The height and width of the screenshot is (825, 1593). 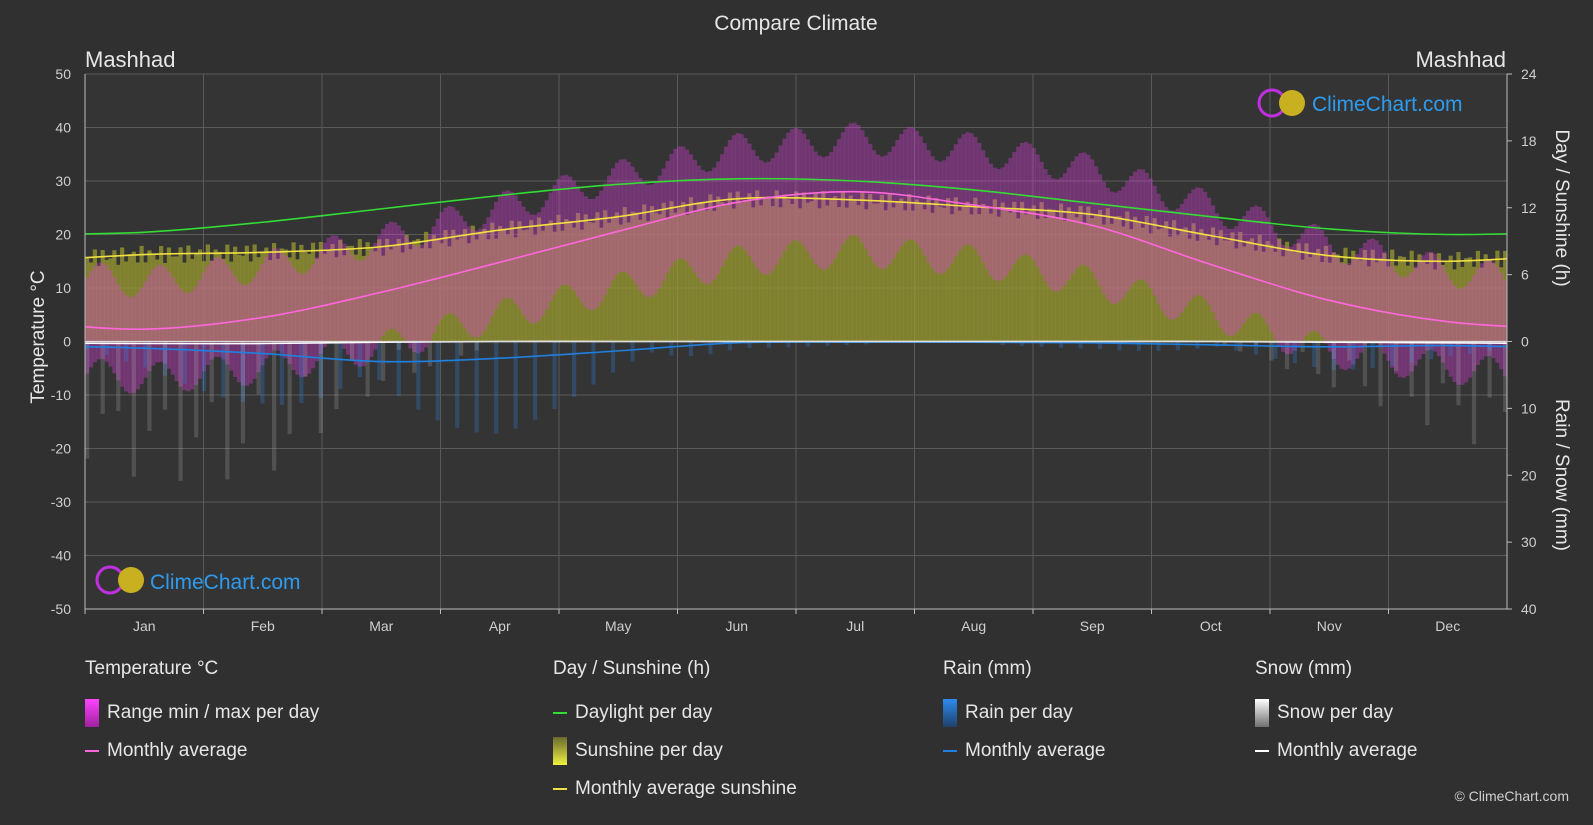 I want to click on x-tick-label: Nov, so click(x=1329, y=626).